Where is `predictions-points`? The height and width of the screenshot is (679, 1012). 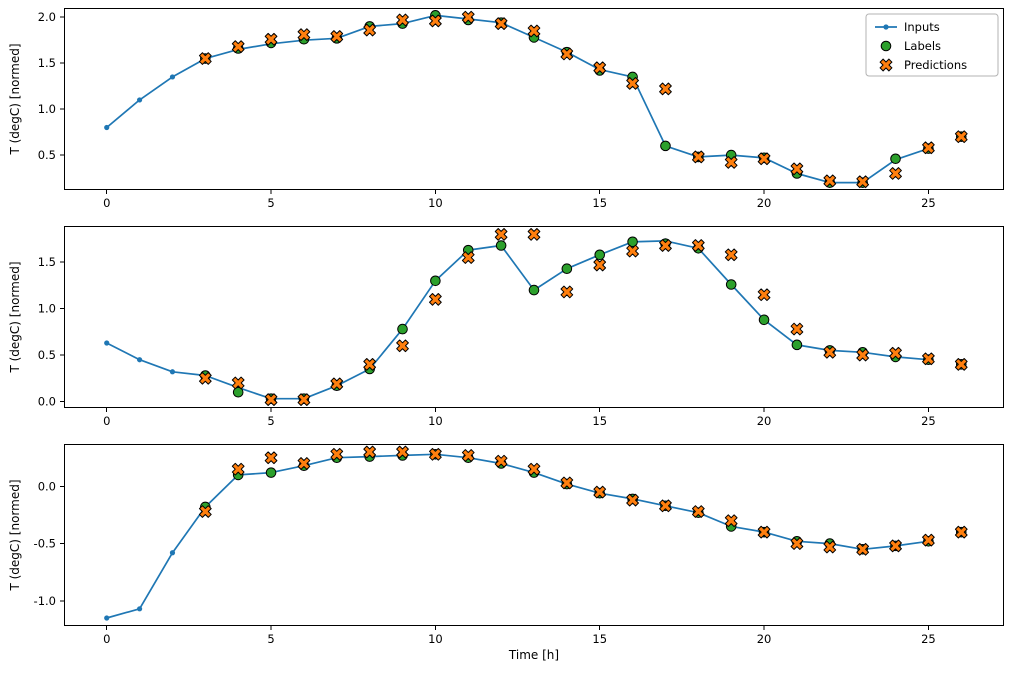
predictions-points is located at coordinates (583, 500).